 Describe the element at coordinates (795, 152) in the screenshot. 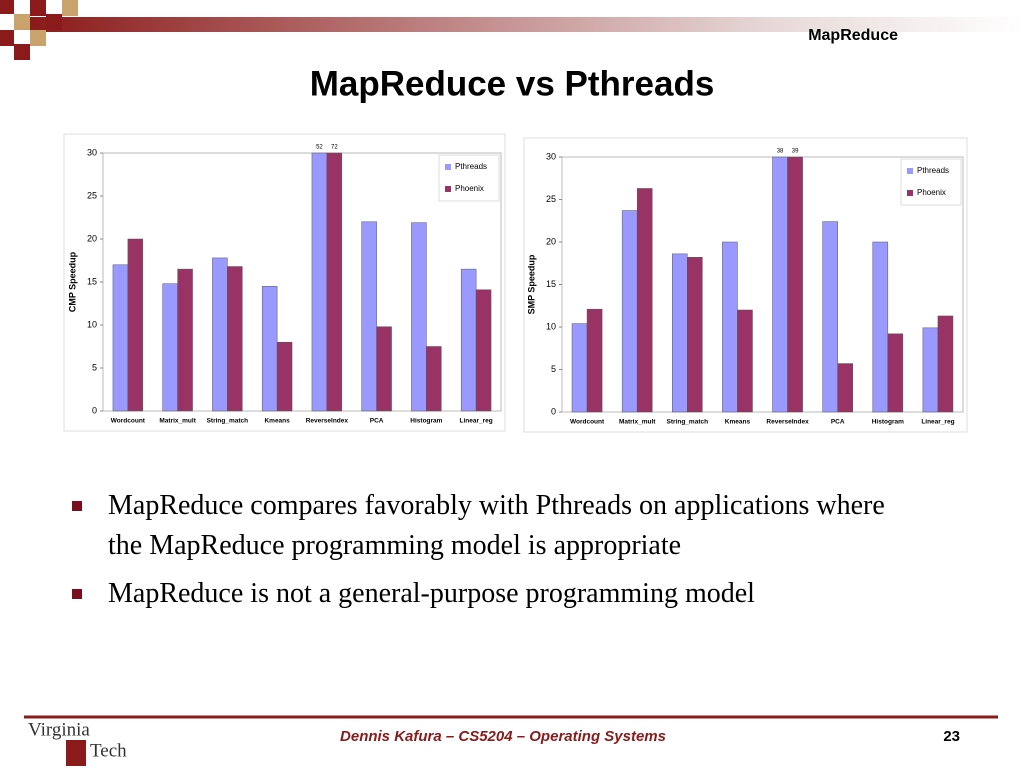

I see `data-label: 39` at that location.